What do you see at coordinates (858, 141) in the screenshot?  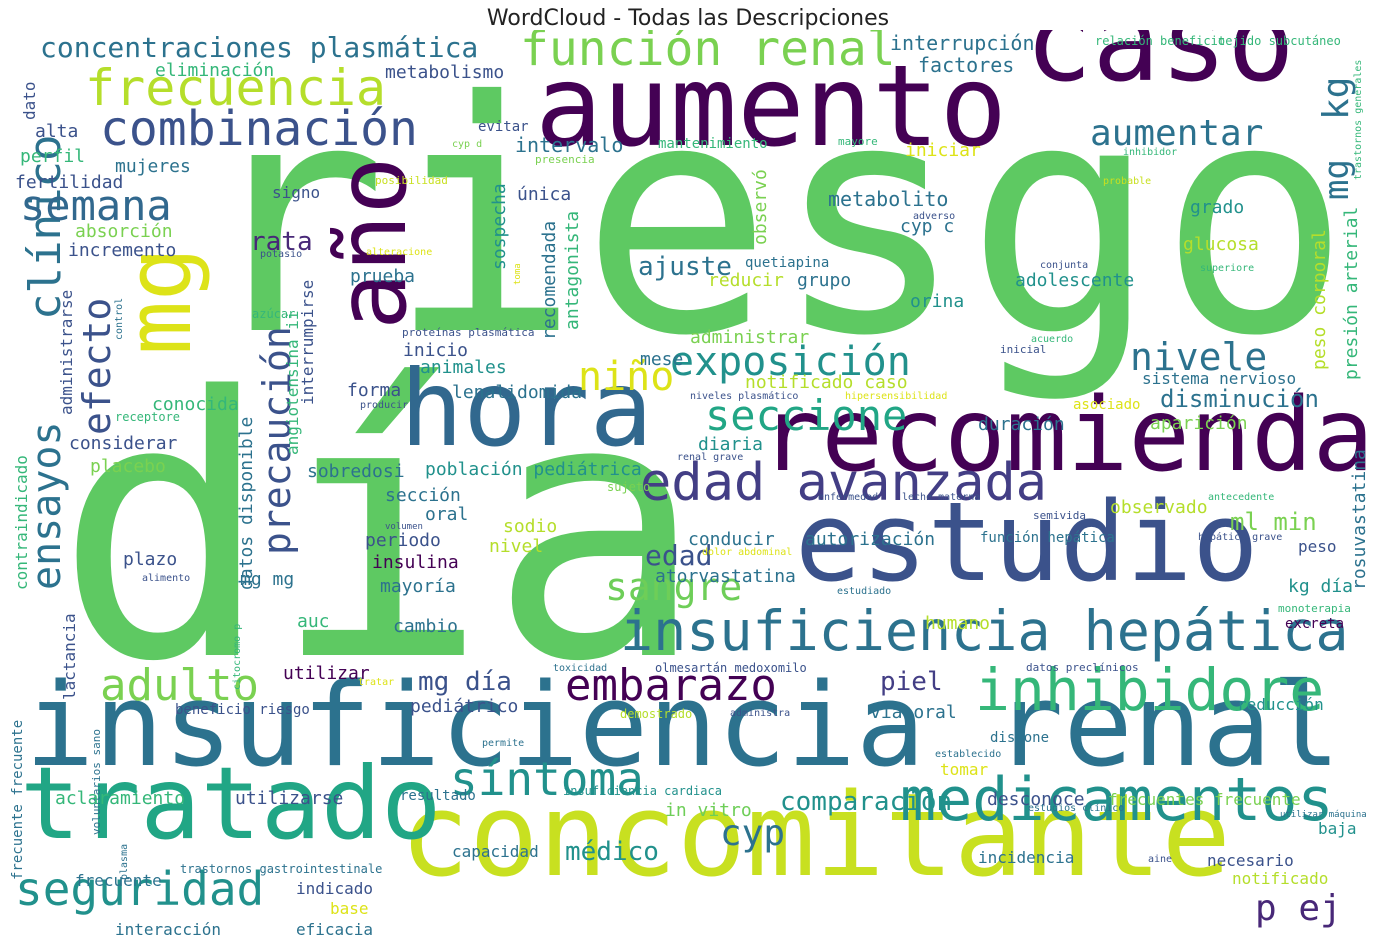 I see `word-mayore: mayore` at bounding box center [858, 141].